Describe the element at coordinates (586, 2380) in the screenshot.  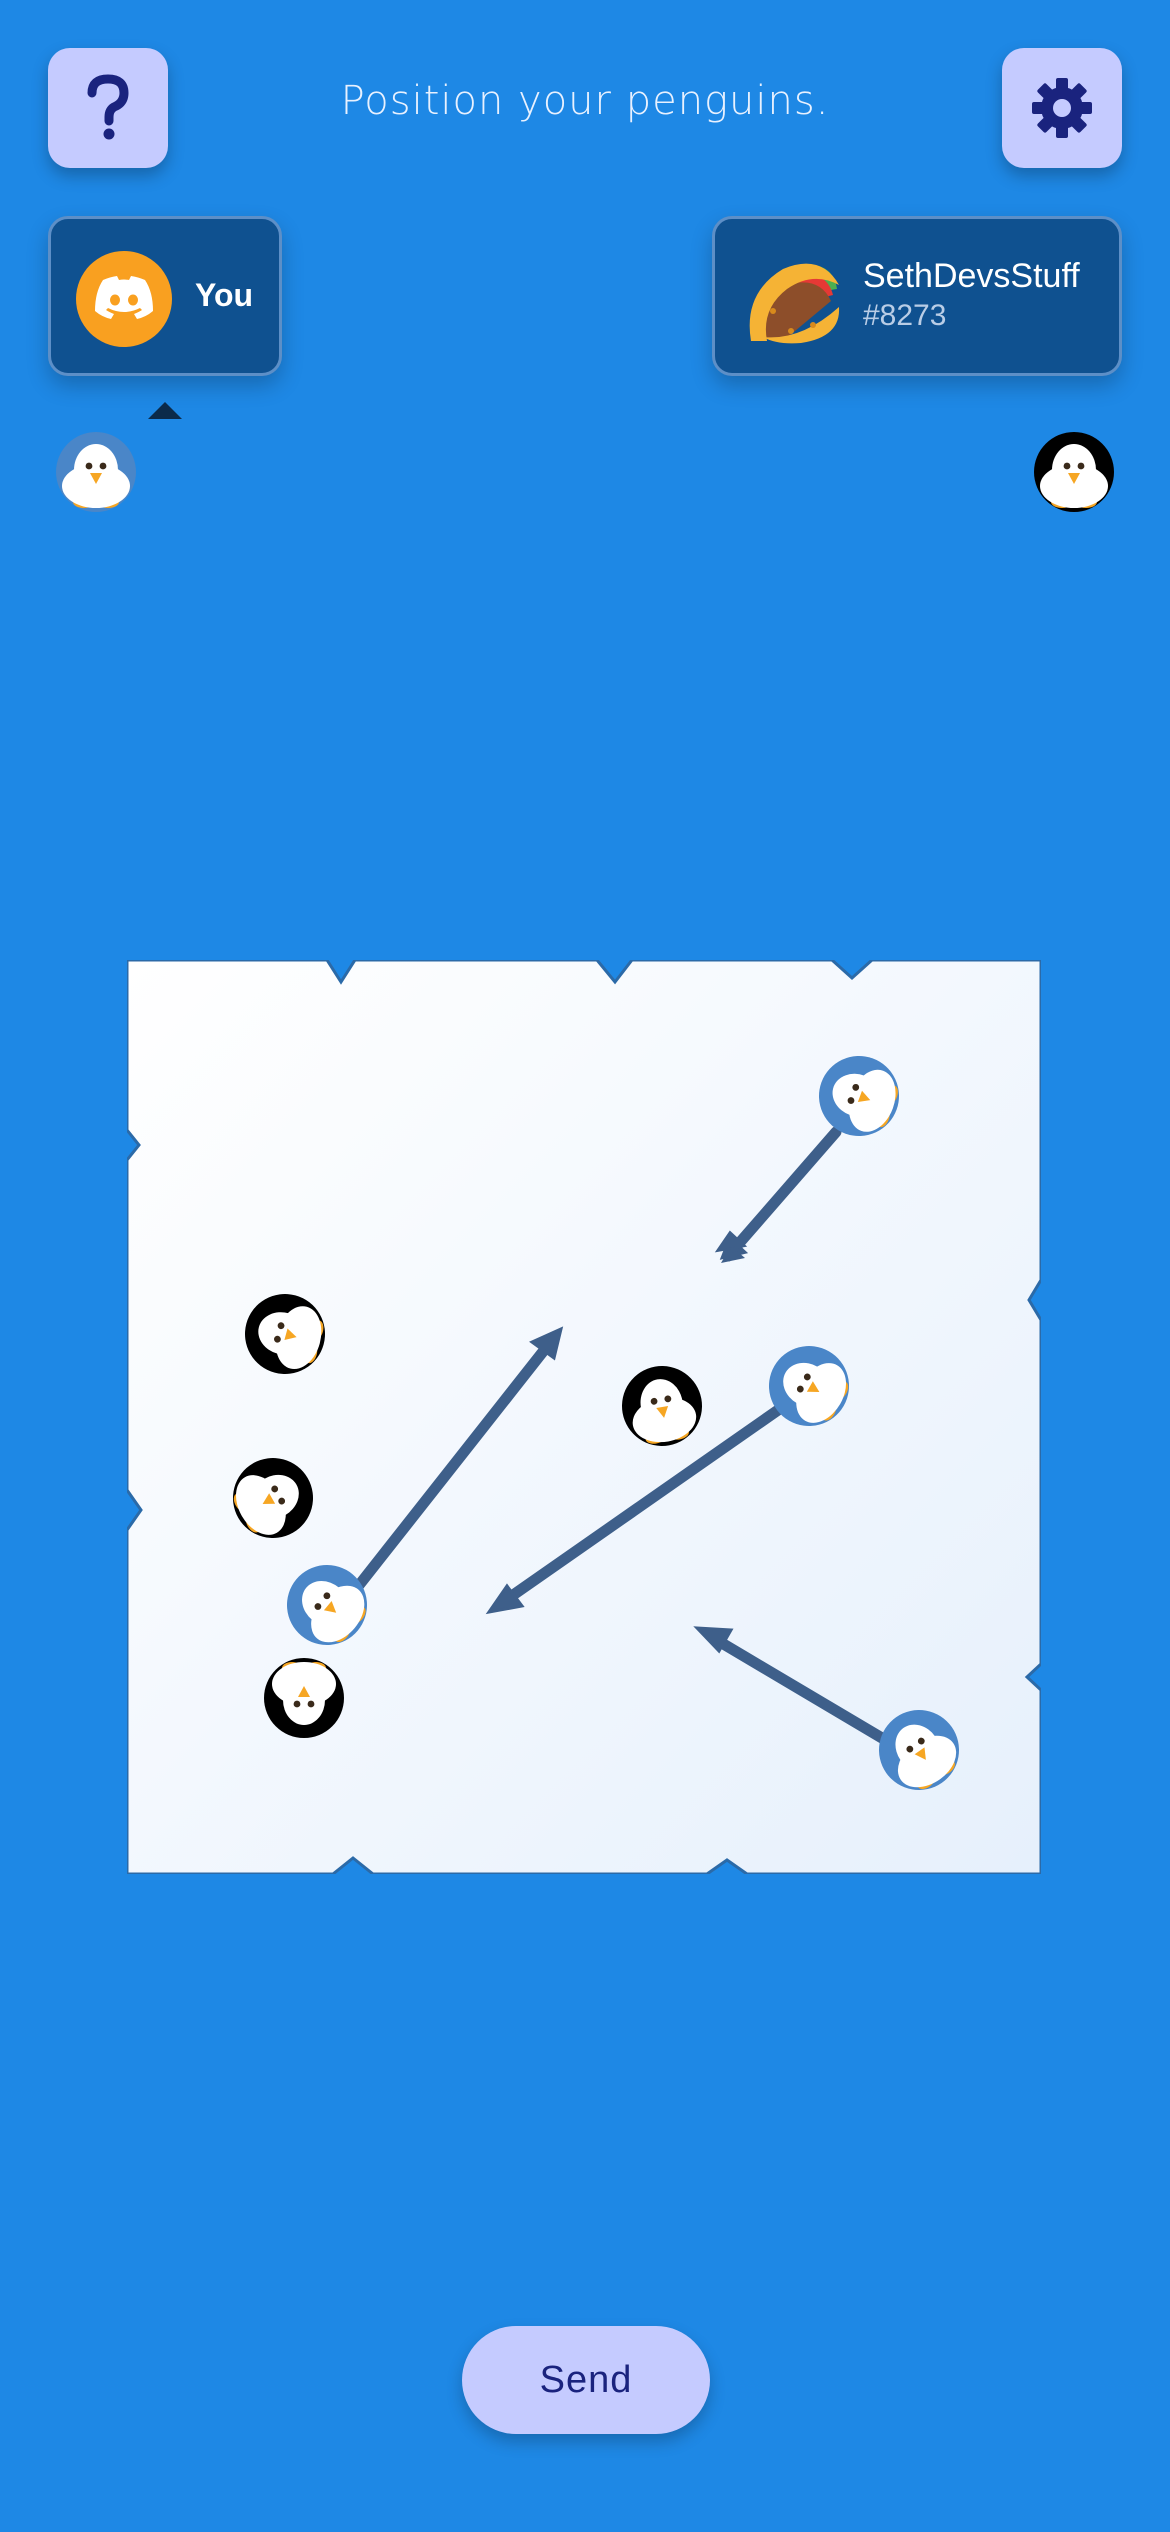
I see `send-button: Send` at that location.